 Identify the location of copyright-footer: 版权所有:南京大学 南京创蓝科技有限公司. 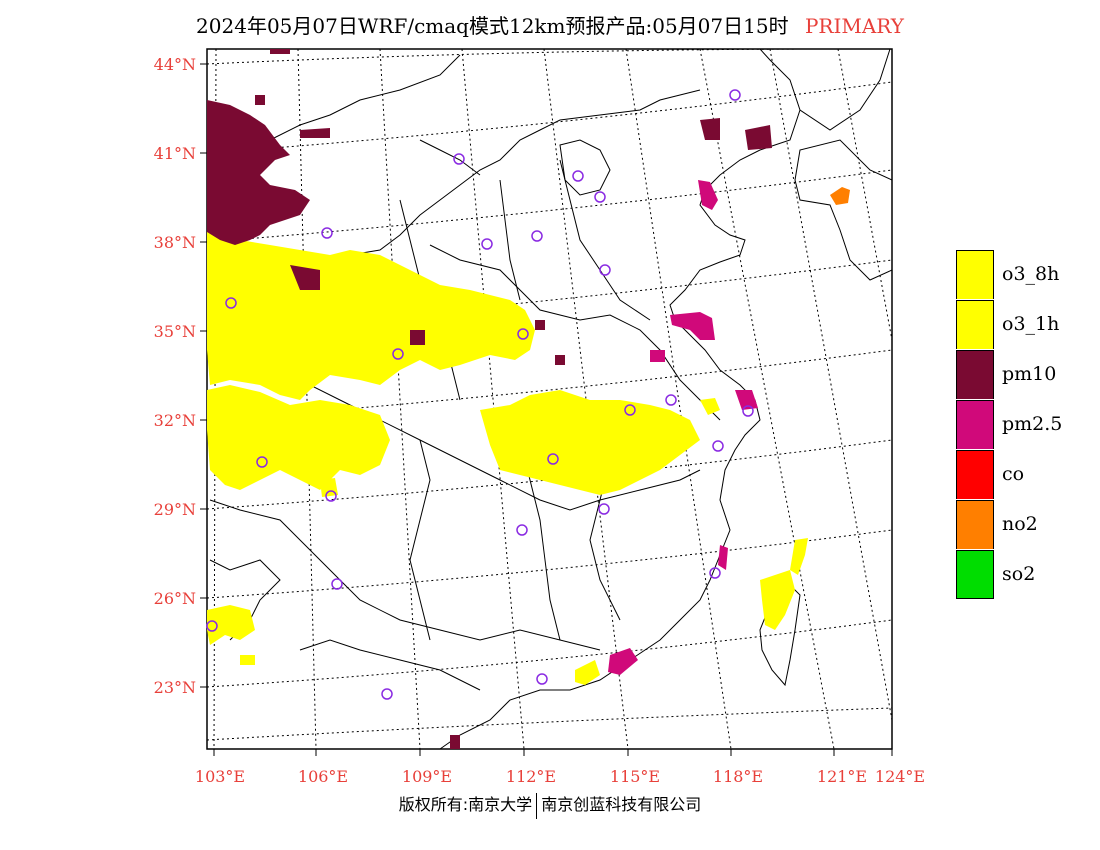
(550, 805).